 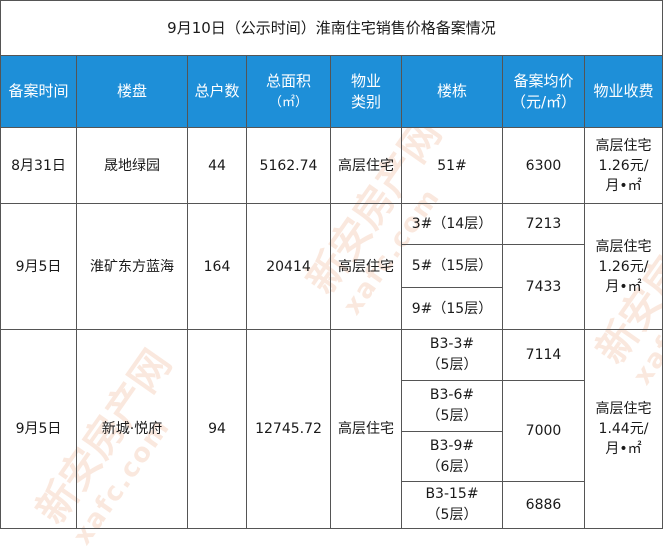 What do you see at coordinates (288, 80) in the screenshot?
I see `header-area-label: 总面积` at bounding box center [288, 80].